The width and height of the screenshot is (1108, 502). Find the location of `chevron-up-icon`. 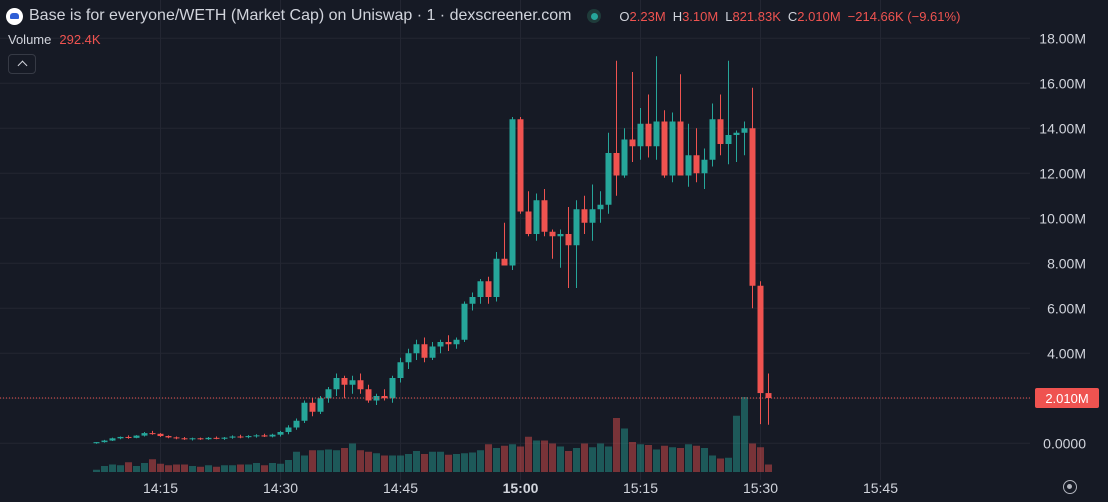

chevron-up-icon is located at coordinates (22, 64).